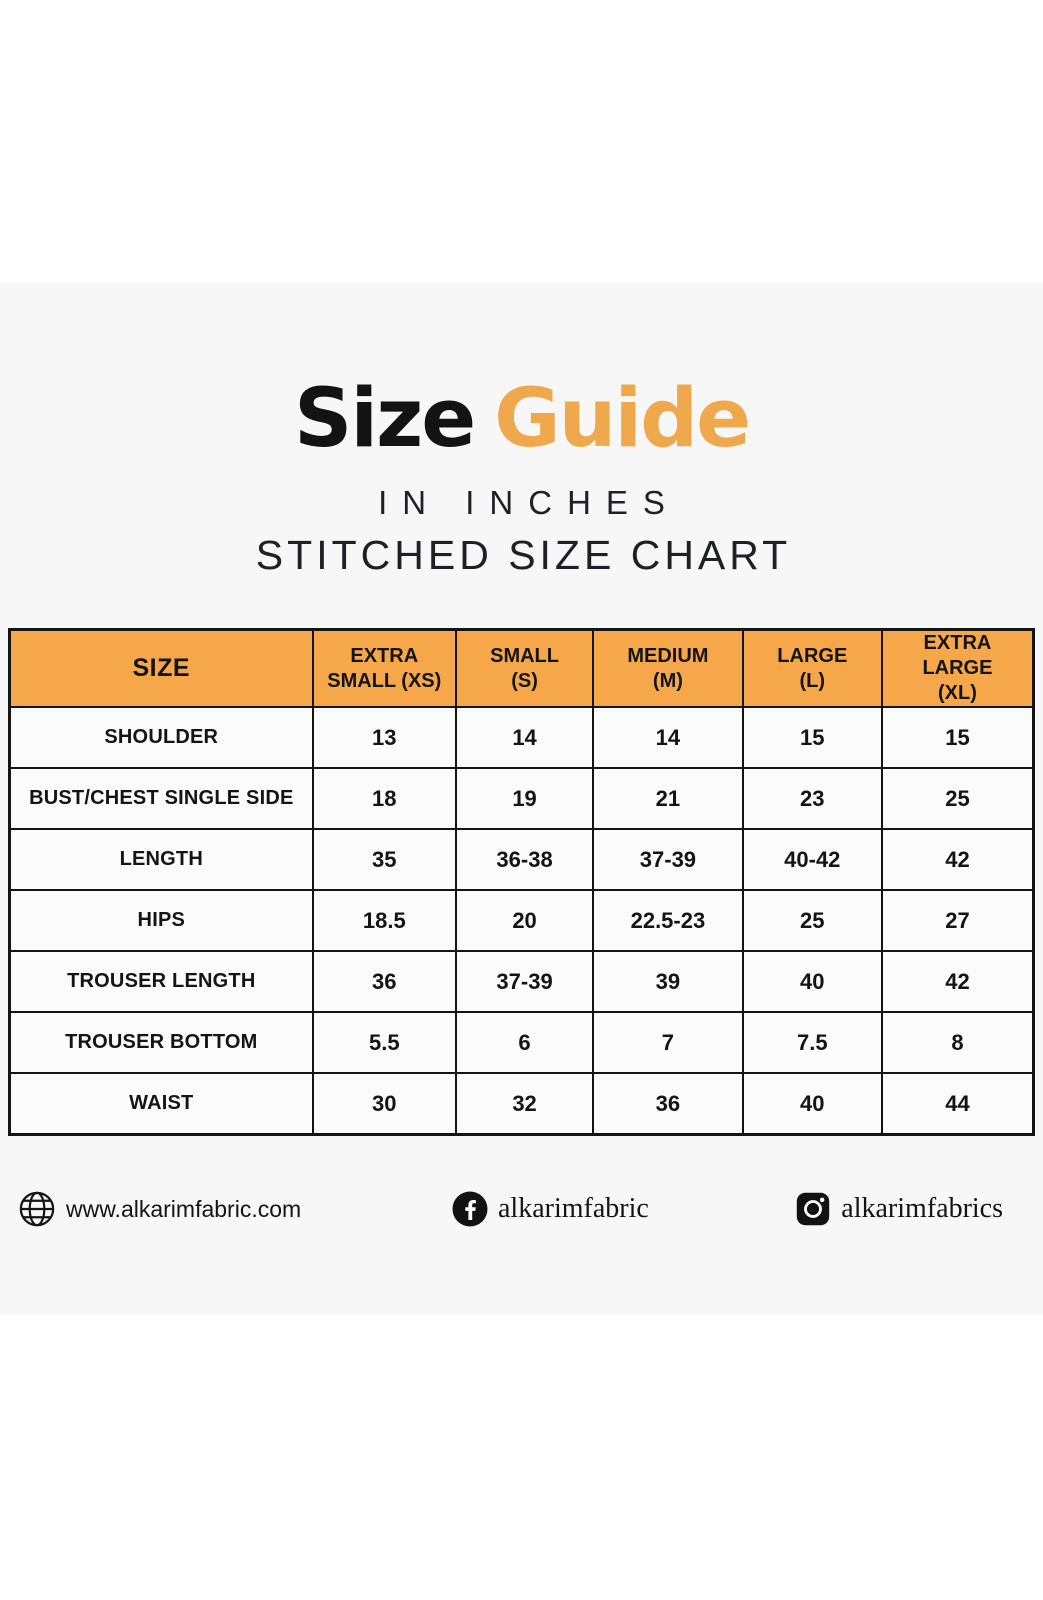 Image resolution: width=1043 pixels, height=1600 pixels. Describe the element at coordinates (161, 798) in the screenshot. I see `row-label: BUST/CHEST SINGLE SIDE` at that location.